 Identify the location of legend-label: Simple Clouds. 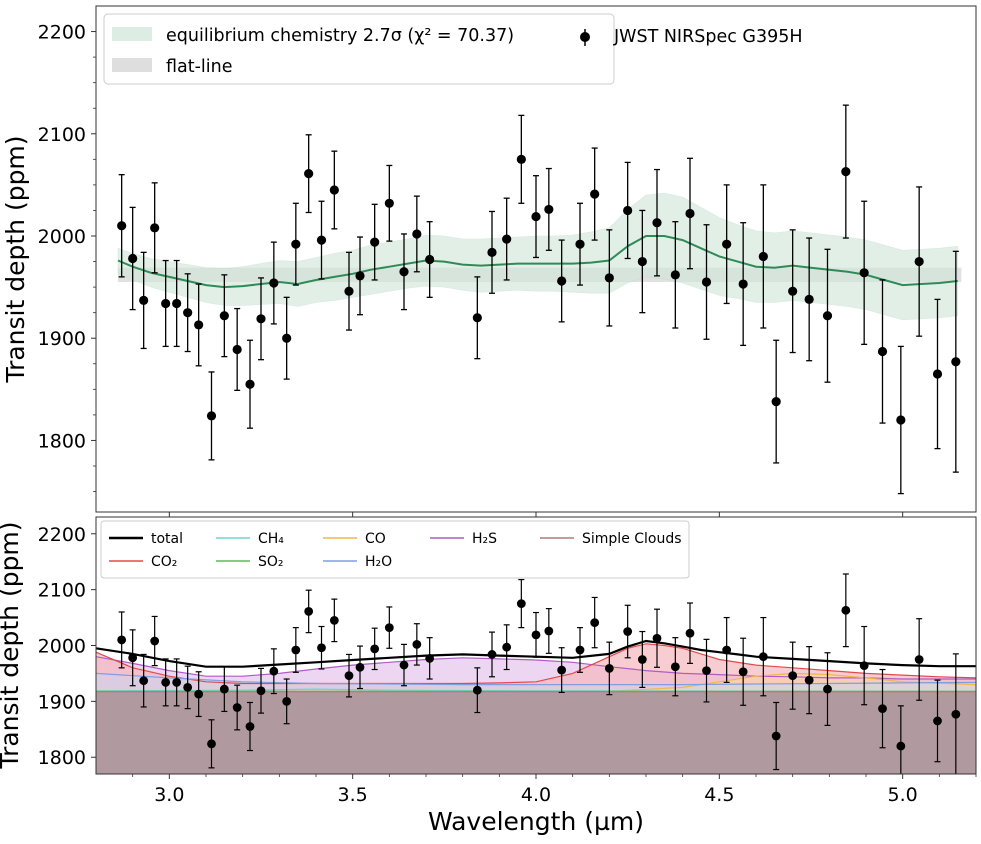
(632, 539).